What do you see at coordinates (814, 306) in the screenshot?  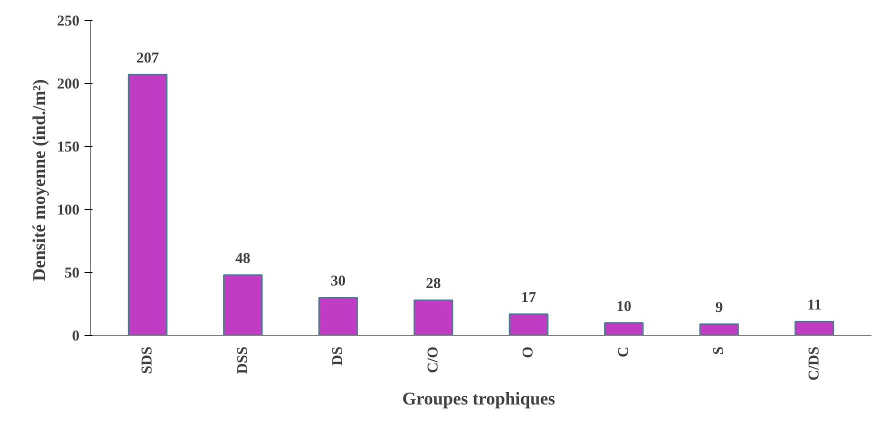 I see `data-label: 11` at bounding box center [814, 306].